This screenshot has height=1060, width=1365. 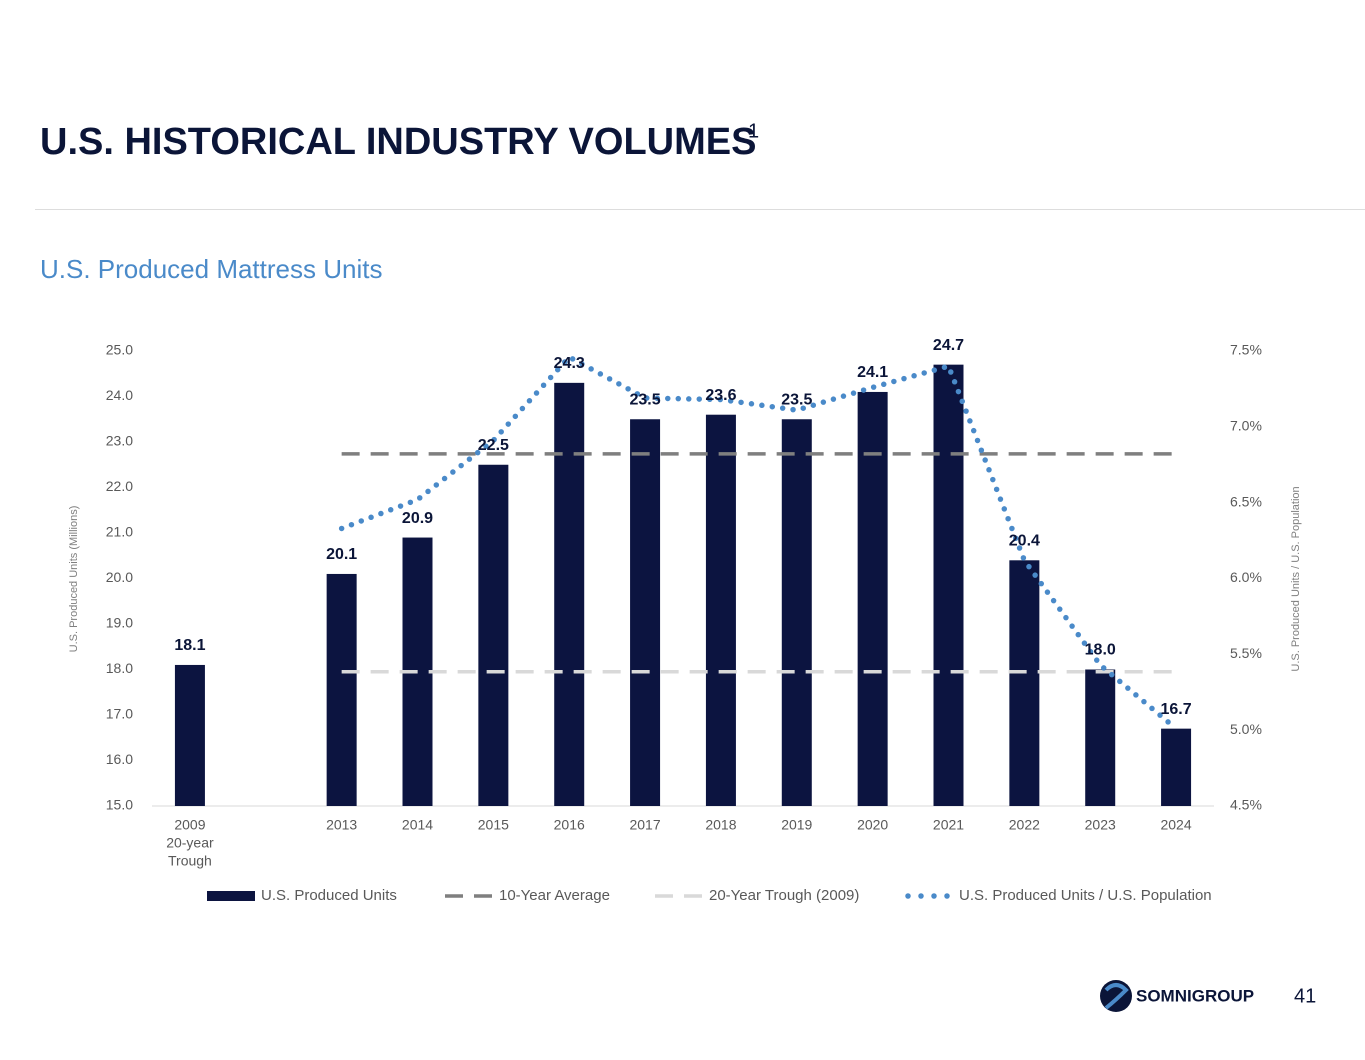 What do you see at coordinates (1246, 805) in the screenshot?
I see `y2-tick-label: 4.5%` at bounding box center [1246, 805].